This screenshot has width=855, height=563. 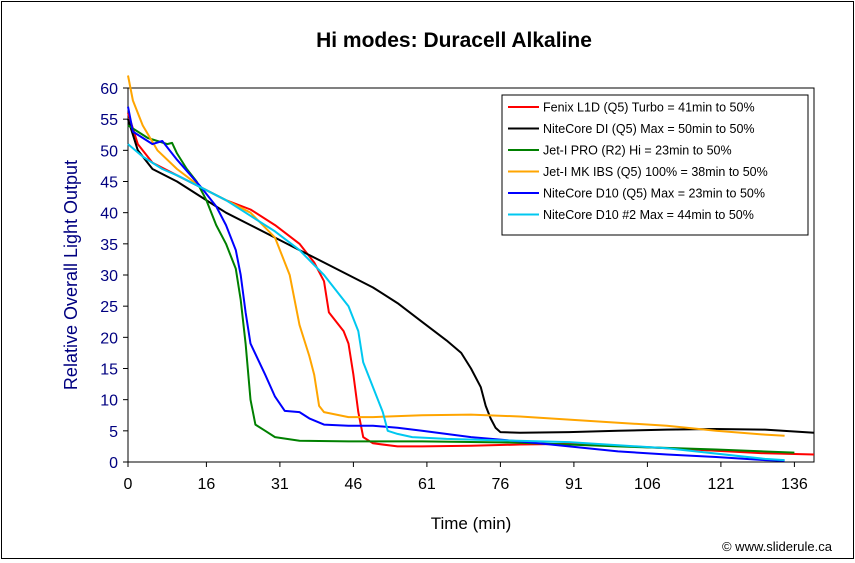 What do you see at coordinates (721, 484) in the screenshot?
I see `x-tick-label: 121` at bounding box center [721, 484].